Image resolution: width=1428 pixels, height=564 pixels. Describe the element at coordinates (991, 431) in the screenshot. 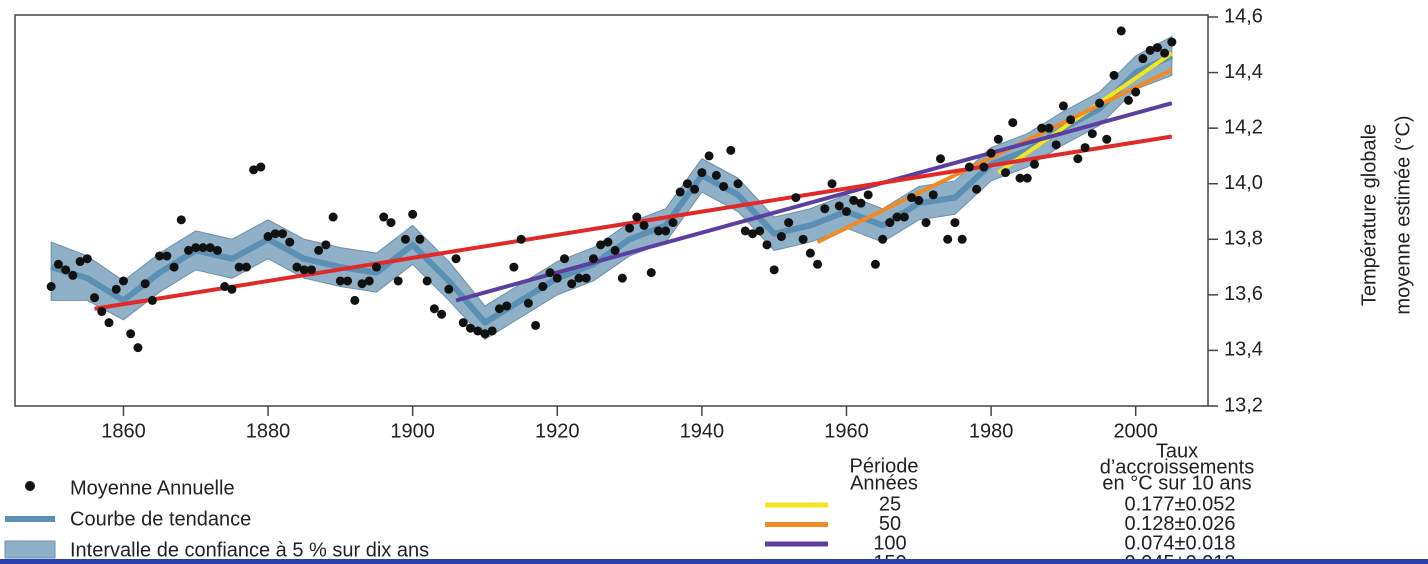

I see `x-tick-label: 1980` at that location.